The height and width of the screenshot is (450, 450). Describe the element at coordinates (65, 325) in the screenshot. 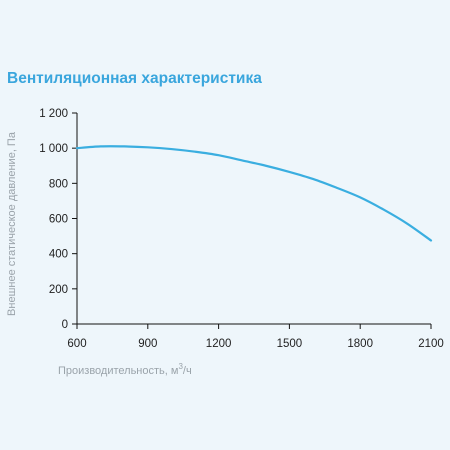

I see `y-tick-label: 0` at that location.